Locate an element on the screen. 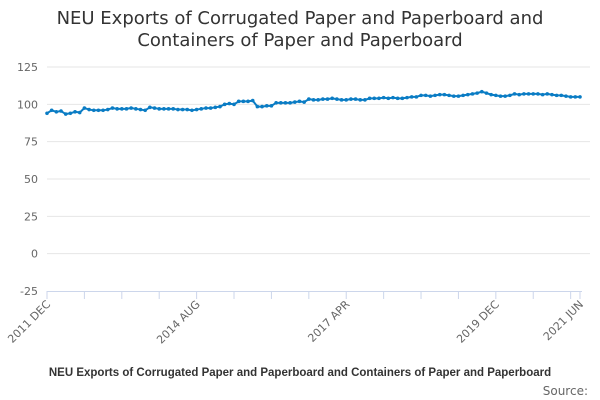 The image size is (600, 400). x-tick-label: 2019 DEC is located at coordinates (478, 322).